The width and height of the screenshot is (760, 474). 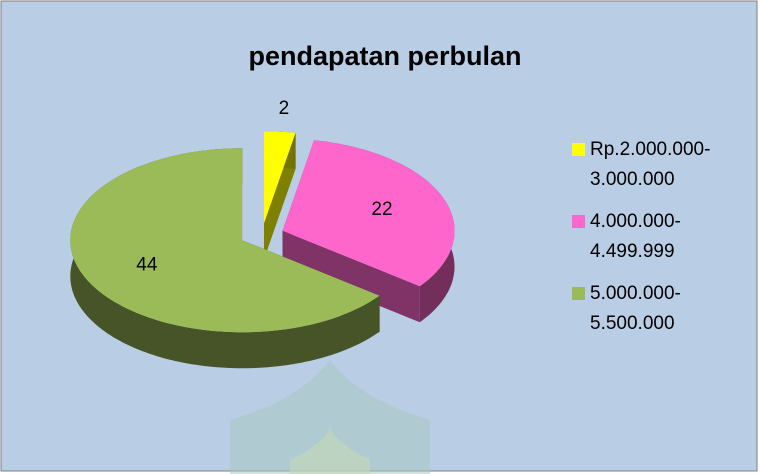 What do you see at coordinates (381, 209) in the screenshot?
I see `data-label: 22` at bounding box center [381, 209].